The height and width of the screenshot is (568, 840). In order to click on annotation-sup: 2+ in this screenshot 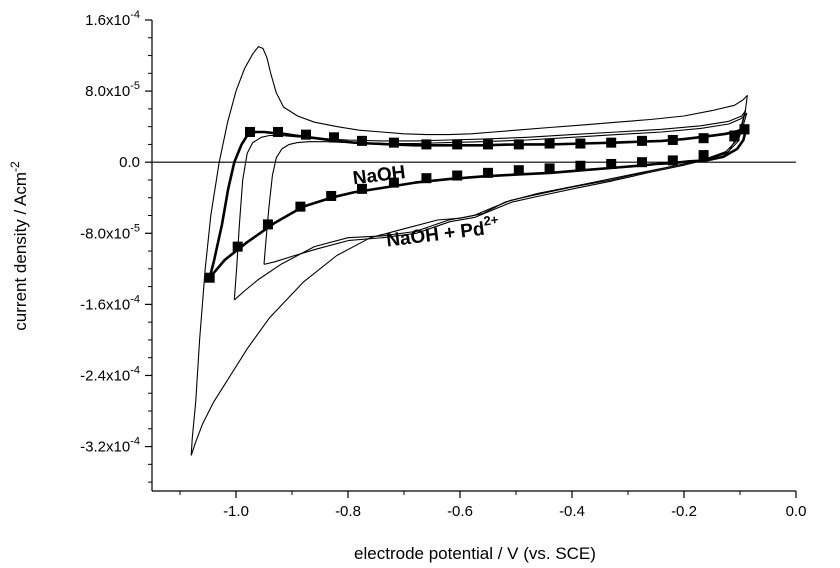, I will do `click(491, 220)`.